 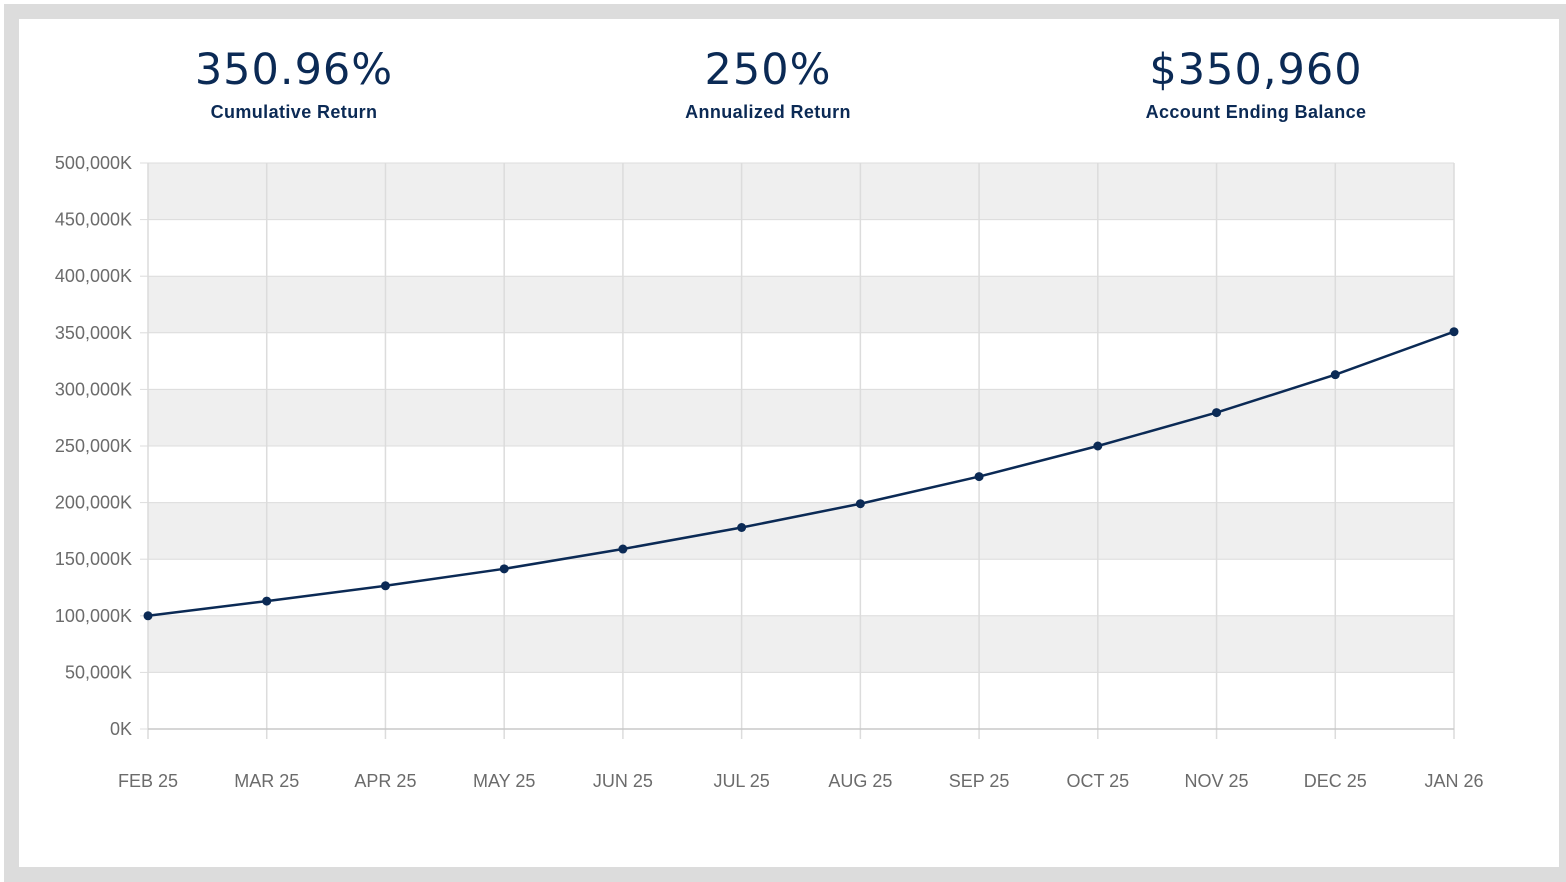 What do you see at coordinates (98, 672) in the screenshot?
I see `y-tick-label: 50,000K` at bounding box center [98, 672].